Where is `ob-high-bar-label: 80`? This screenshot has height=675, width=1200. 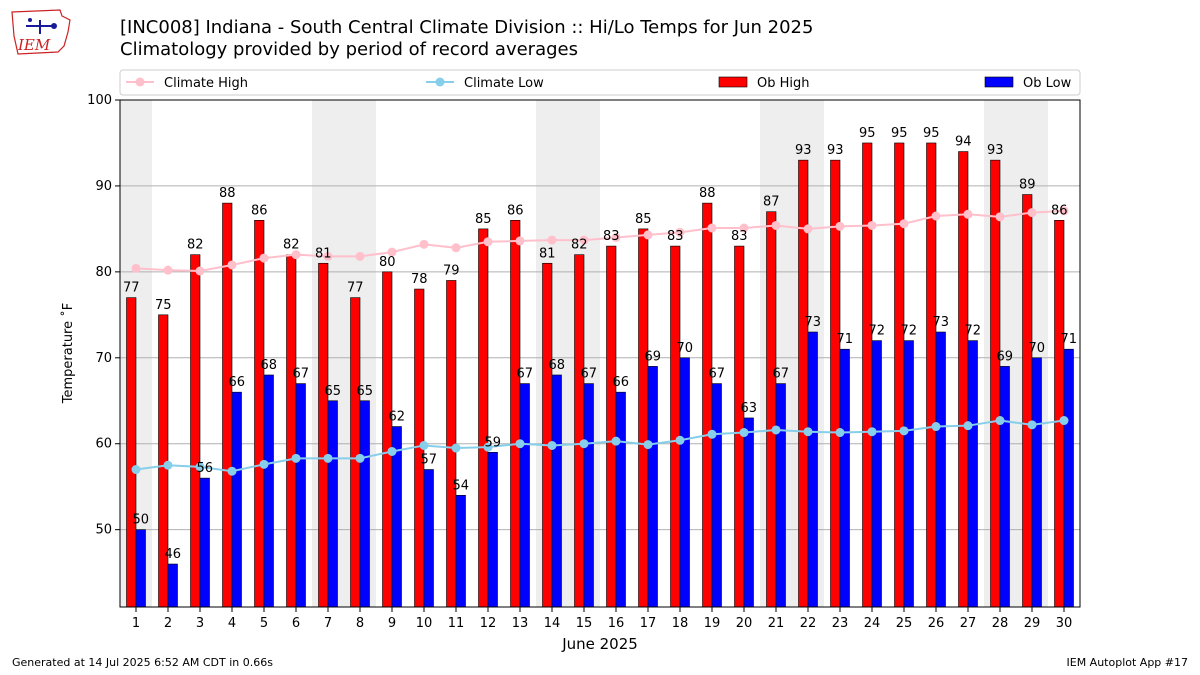 ob-high-bar-label: 80 is located at coordinates (387, 262).